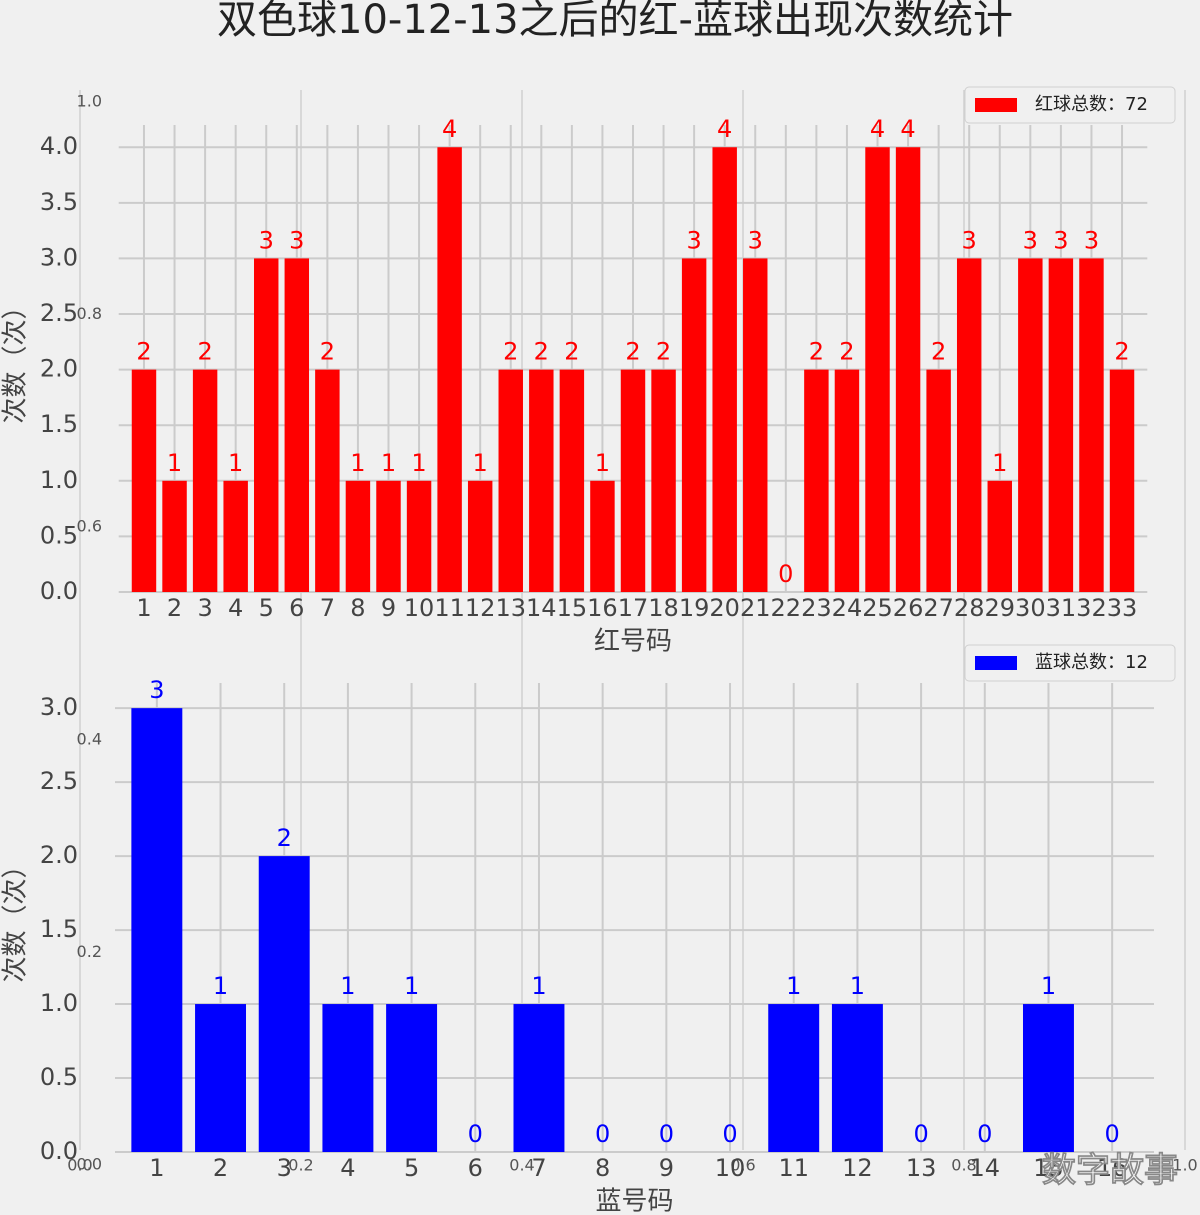 This screenshot has width=1200, height=1215. What do you see at coordinates (204, 608) in the screenshot?
I see `x-tick-label: 3` at bounding box center [204, 608].